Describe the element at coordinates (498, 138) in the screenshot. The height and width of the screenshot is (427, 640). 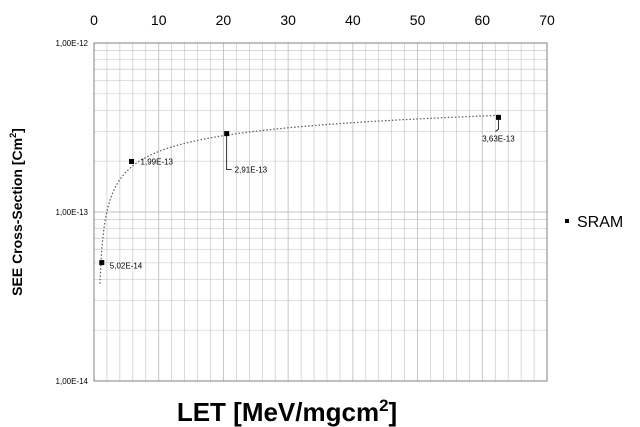
I see `data-label: 3,63E-13` at that location.